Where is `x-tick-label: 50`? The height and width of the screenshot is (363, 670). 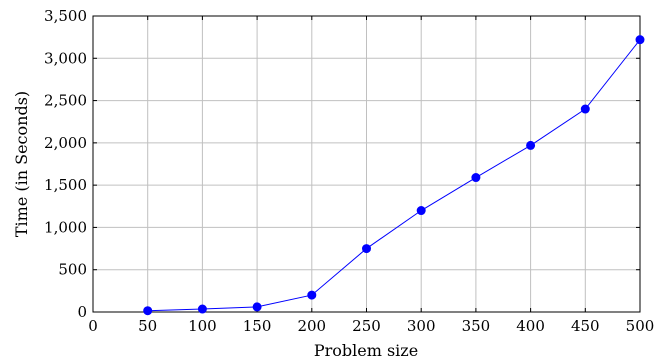 x-tick-label: 50 is located at coordinates (147, 326).